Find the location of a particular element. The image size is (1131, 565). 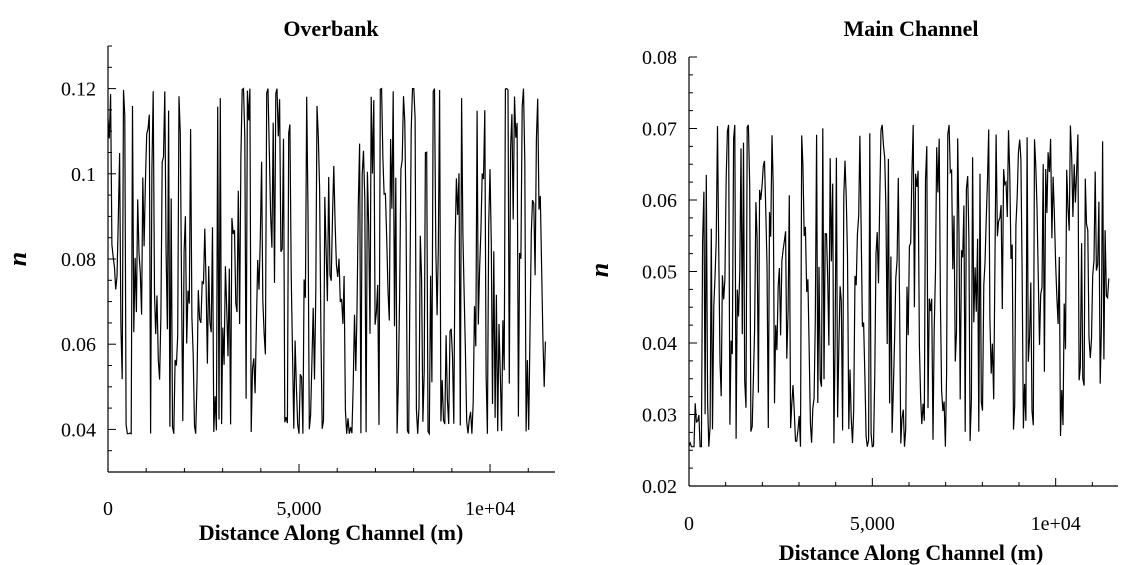

y-tick-label: 0.05 is located at coordinates (659, 273).